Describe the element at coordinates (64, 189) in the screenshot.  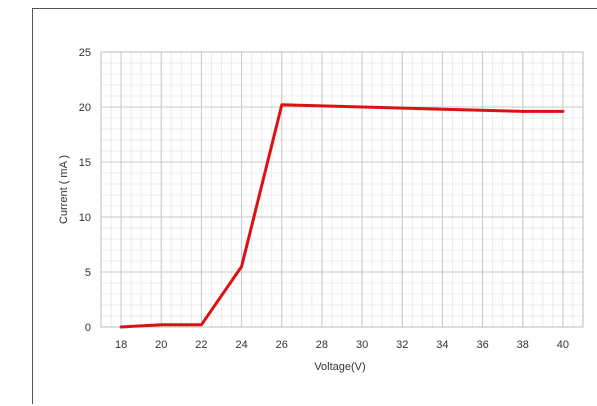
I see `y-axis-title: Current ( mA )` at that location.